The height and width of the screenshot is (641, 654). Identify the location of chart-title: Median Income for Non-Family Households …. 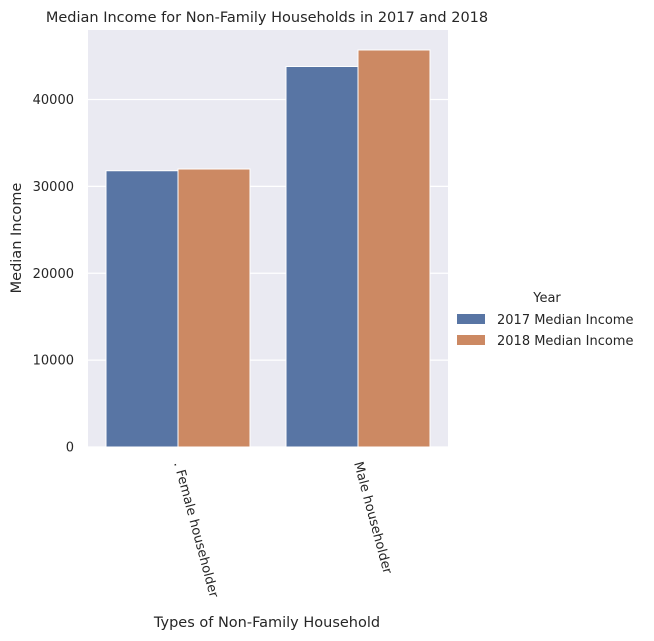
(267, 18).